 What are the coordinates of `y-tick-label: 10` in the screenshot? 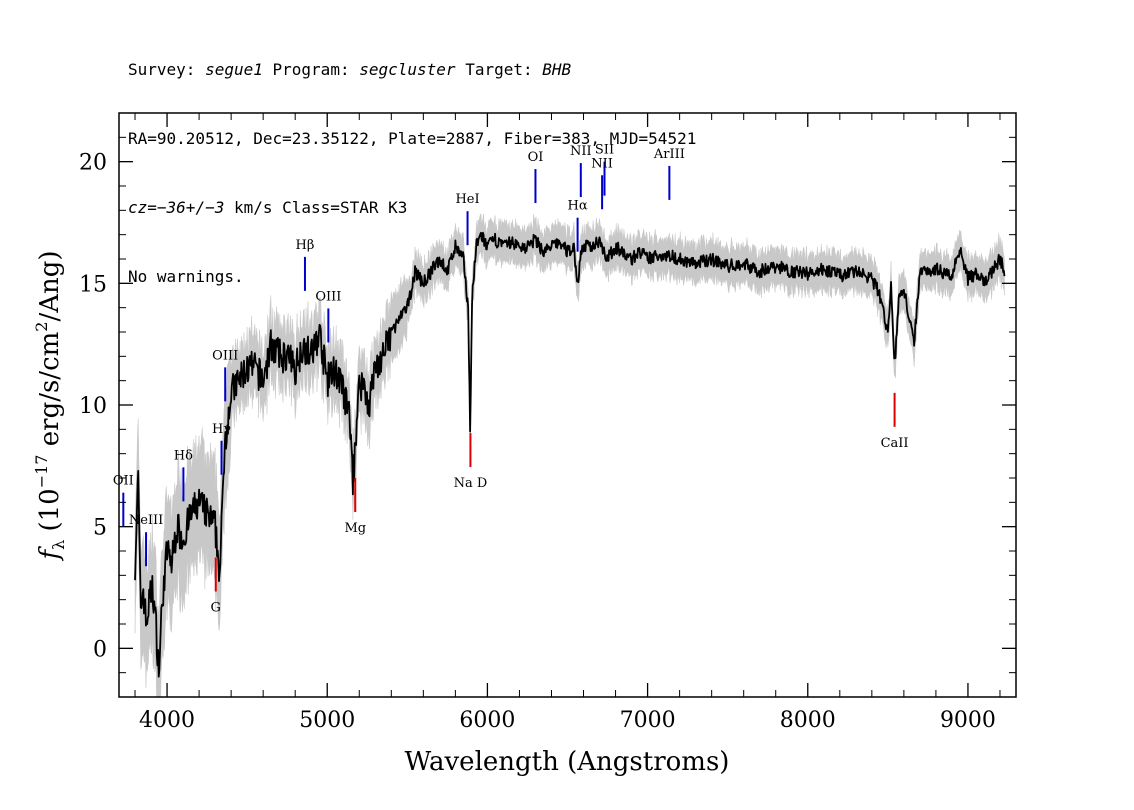 It's located at (93, 406).